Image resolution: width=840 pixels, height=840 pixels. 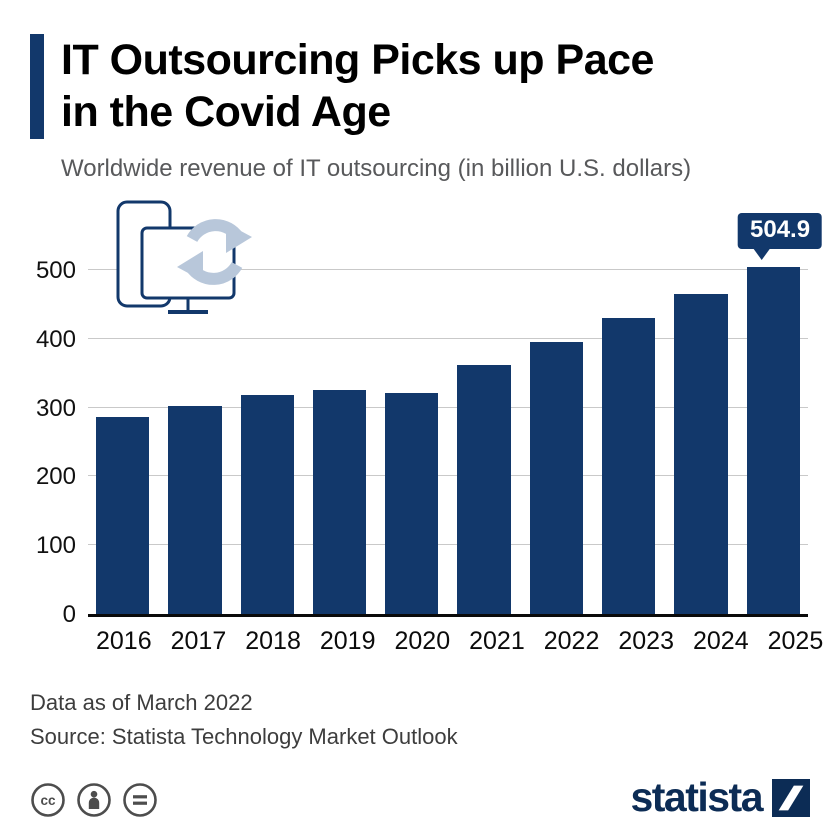 I want to click on y-axis-tick-label: 0, so click(x=69, y=614).